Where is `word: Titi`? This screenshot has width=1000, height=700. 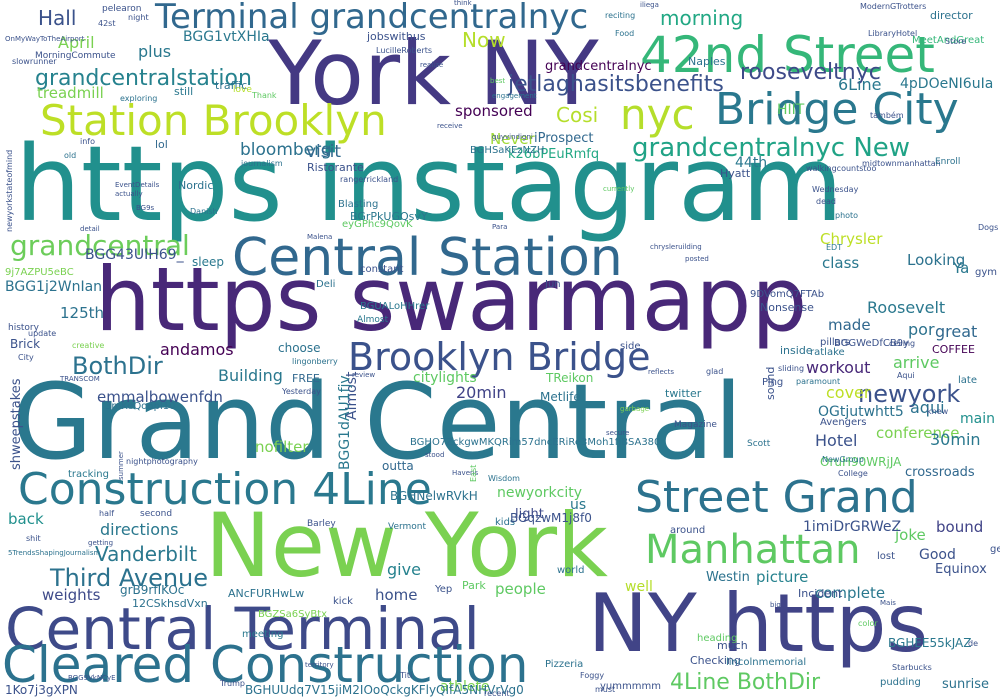 word: Titi is located at coordinates (406, 675).